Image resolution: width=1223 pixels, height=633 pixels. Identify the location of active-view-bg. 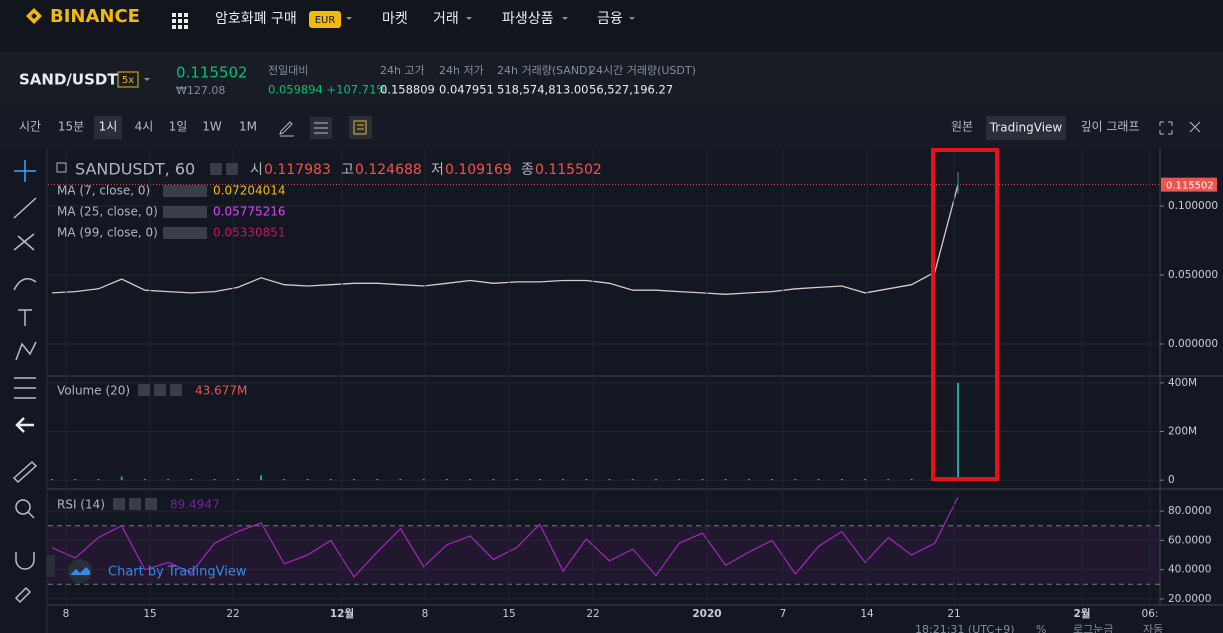
(1026, 128).